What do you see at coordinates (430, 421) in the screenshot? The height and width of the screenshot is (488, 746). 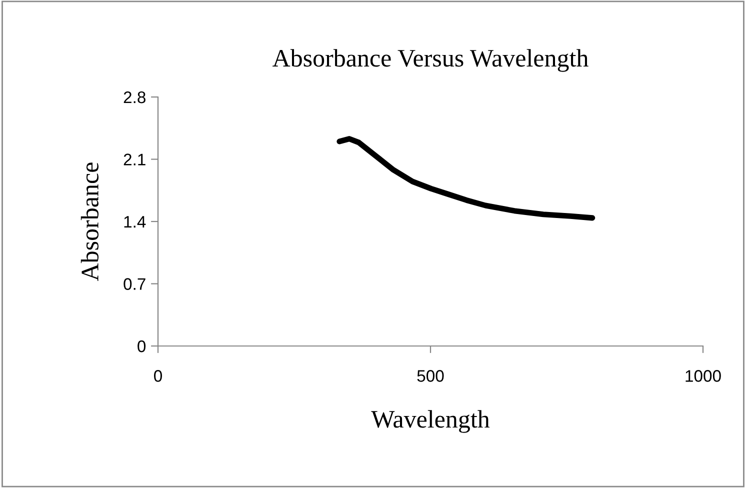 I see `x-axis-title: Wavelength` at bounding box center [430, 421].